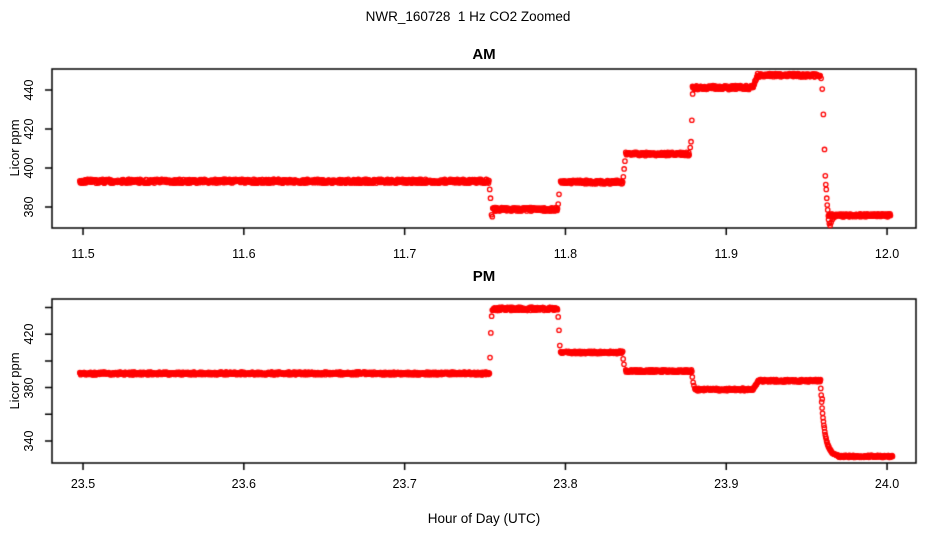 This screenshot has height=540, width=936. Describe the element at coordinates (14, 381) in the screenshot. I see `pm-y-axis-label: Licor ppm` at that location.